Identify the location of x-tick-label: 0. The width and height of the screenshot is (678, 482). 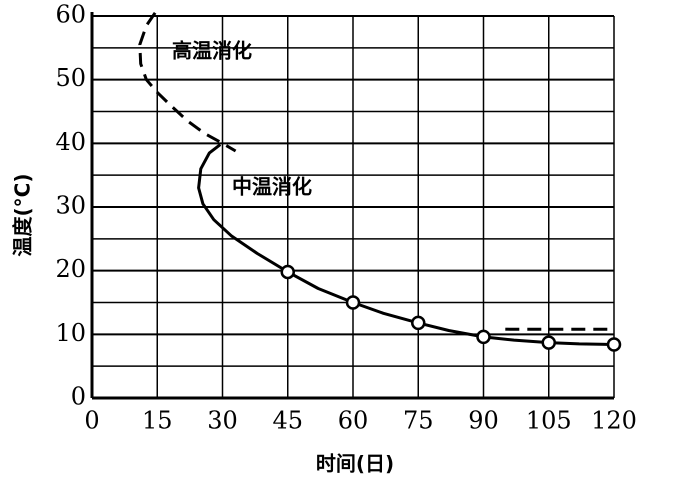
(91, 421).